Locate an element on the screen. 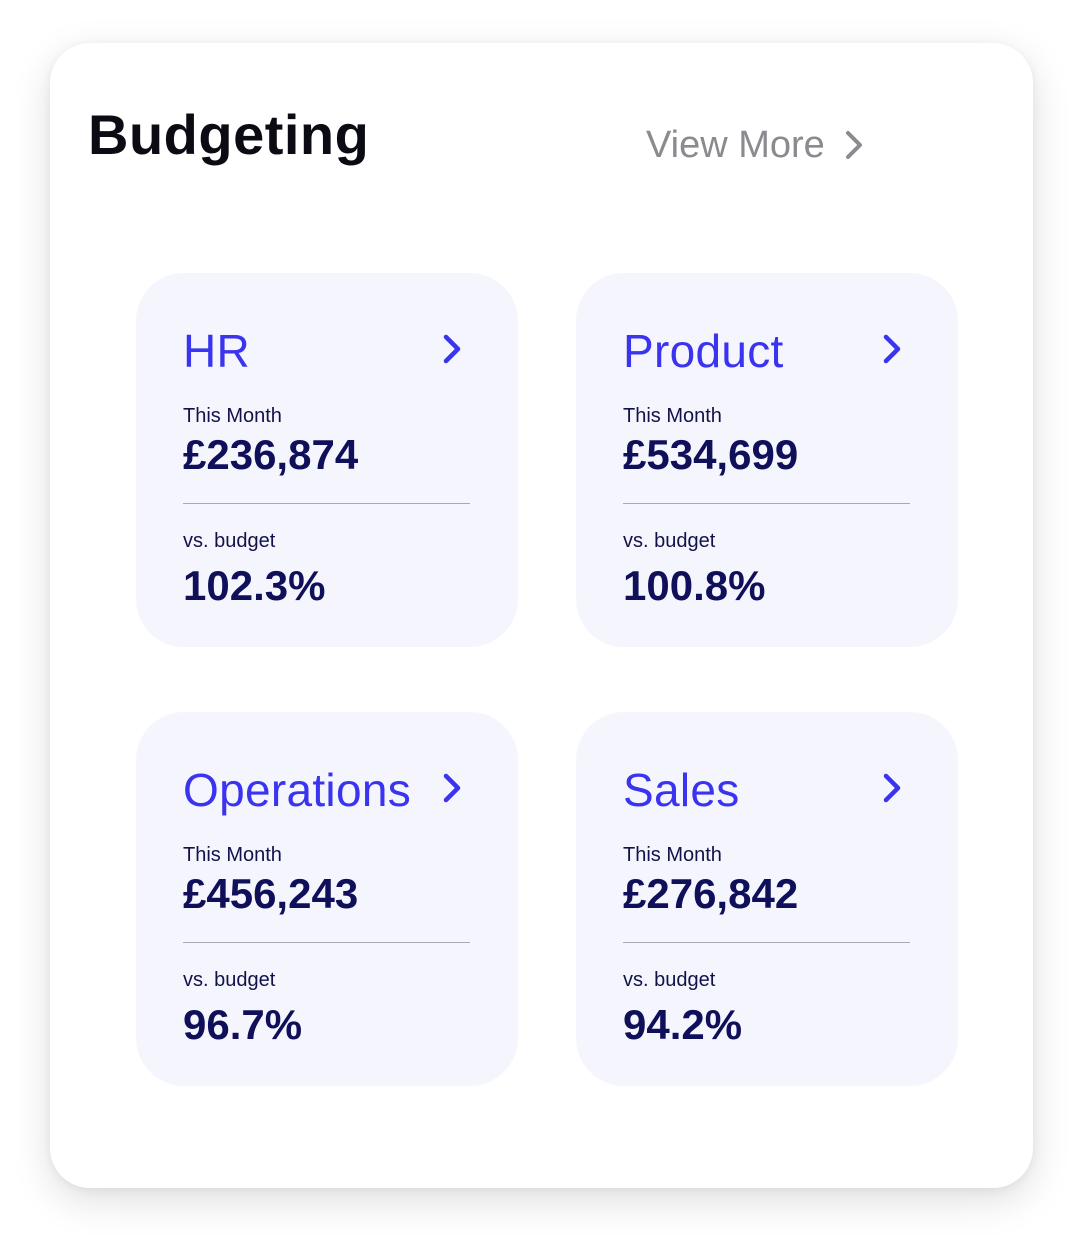 The height and width of the screenshot is (1254, 1090). view-more-link: View More is located at coordinates (754, 145).